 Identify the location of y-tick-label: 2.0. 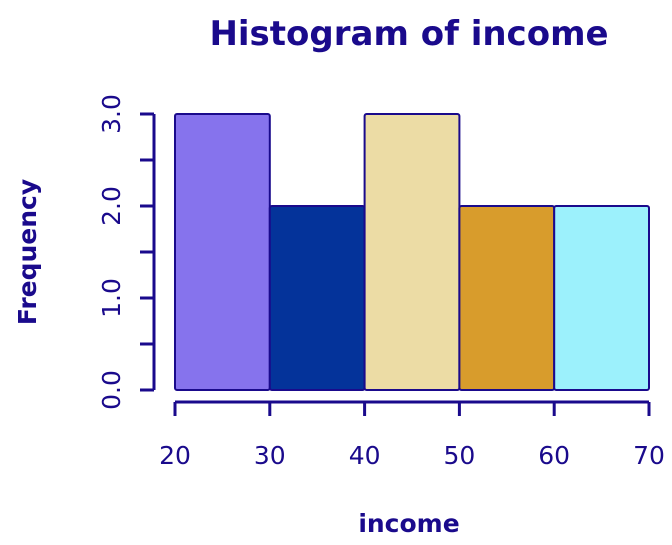
(111, 206).